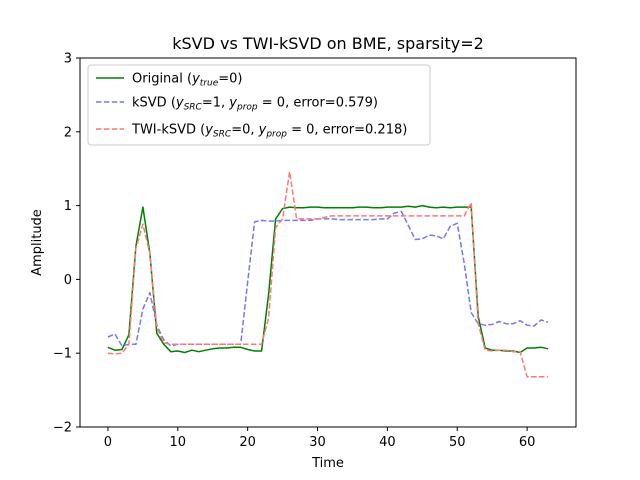 The image size is (640, 480). Describe the element at coordinates (255, 104) in the screenshot. I see `legend-entry-2: kSVD (ySRC=1, yprop = 0, error=0.579)` at that location.